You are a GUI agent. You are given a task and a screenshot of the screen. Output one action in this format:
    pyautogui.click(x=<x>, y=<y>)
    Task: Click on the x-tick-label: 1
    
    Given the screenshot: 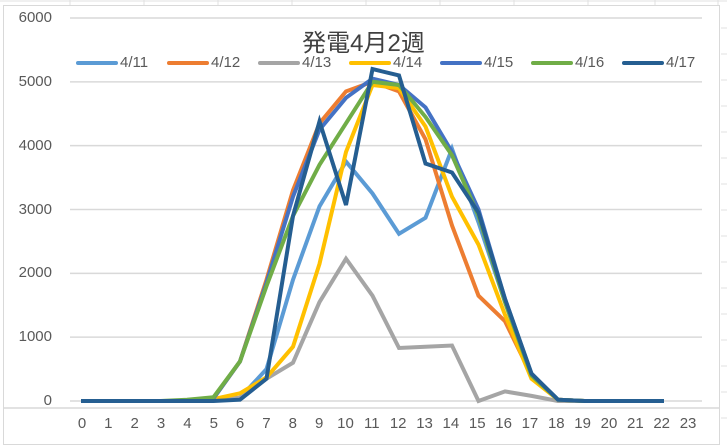 What is the action you would take?
    pyautogui.click(x=108, y=423)
    